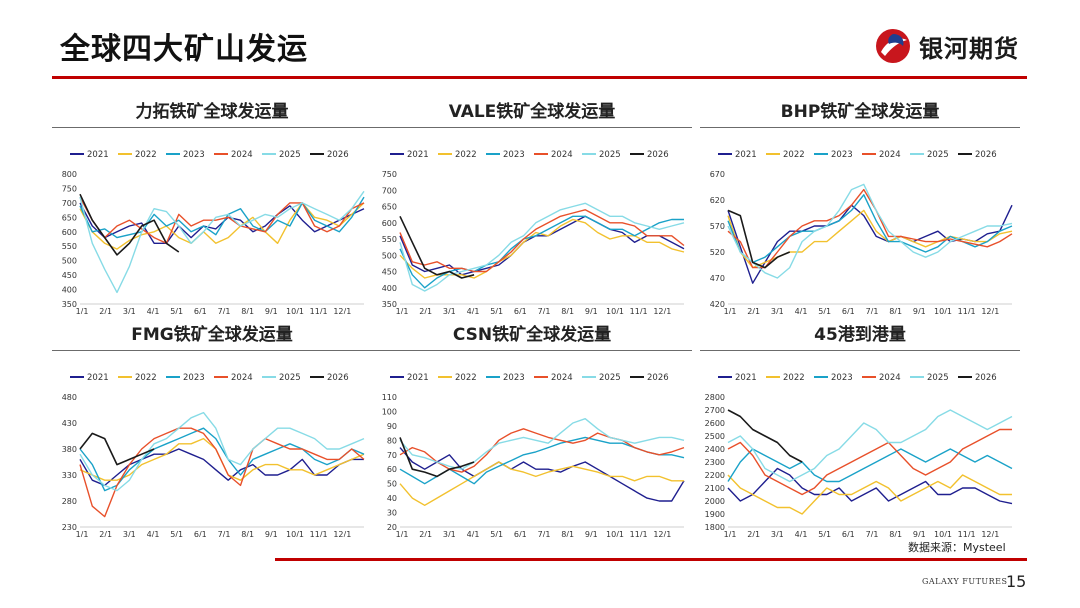 Image resolution: width=1080 pixels, height=608 pixels. I want to click on y-tick-label: 480, so click(69, 397).